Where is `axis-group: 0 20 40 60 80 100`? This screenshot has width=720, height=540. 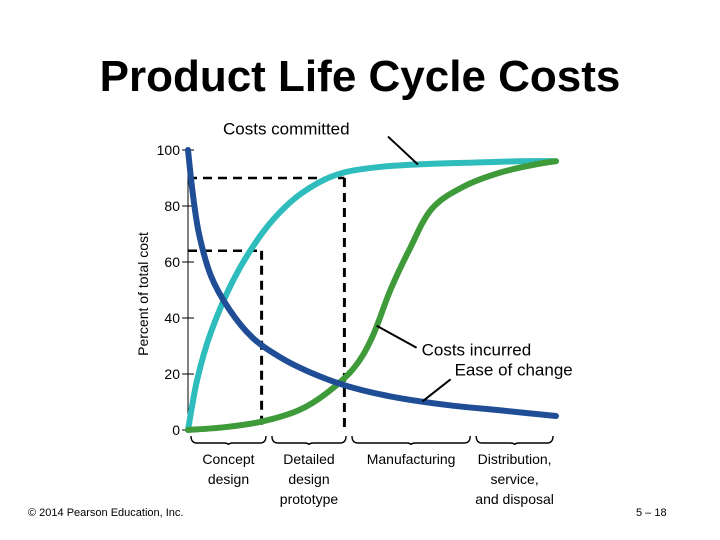 axis-group: 0 20 40 60 80 100 is located at coordinates (175, 290).